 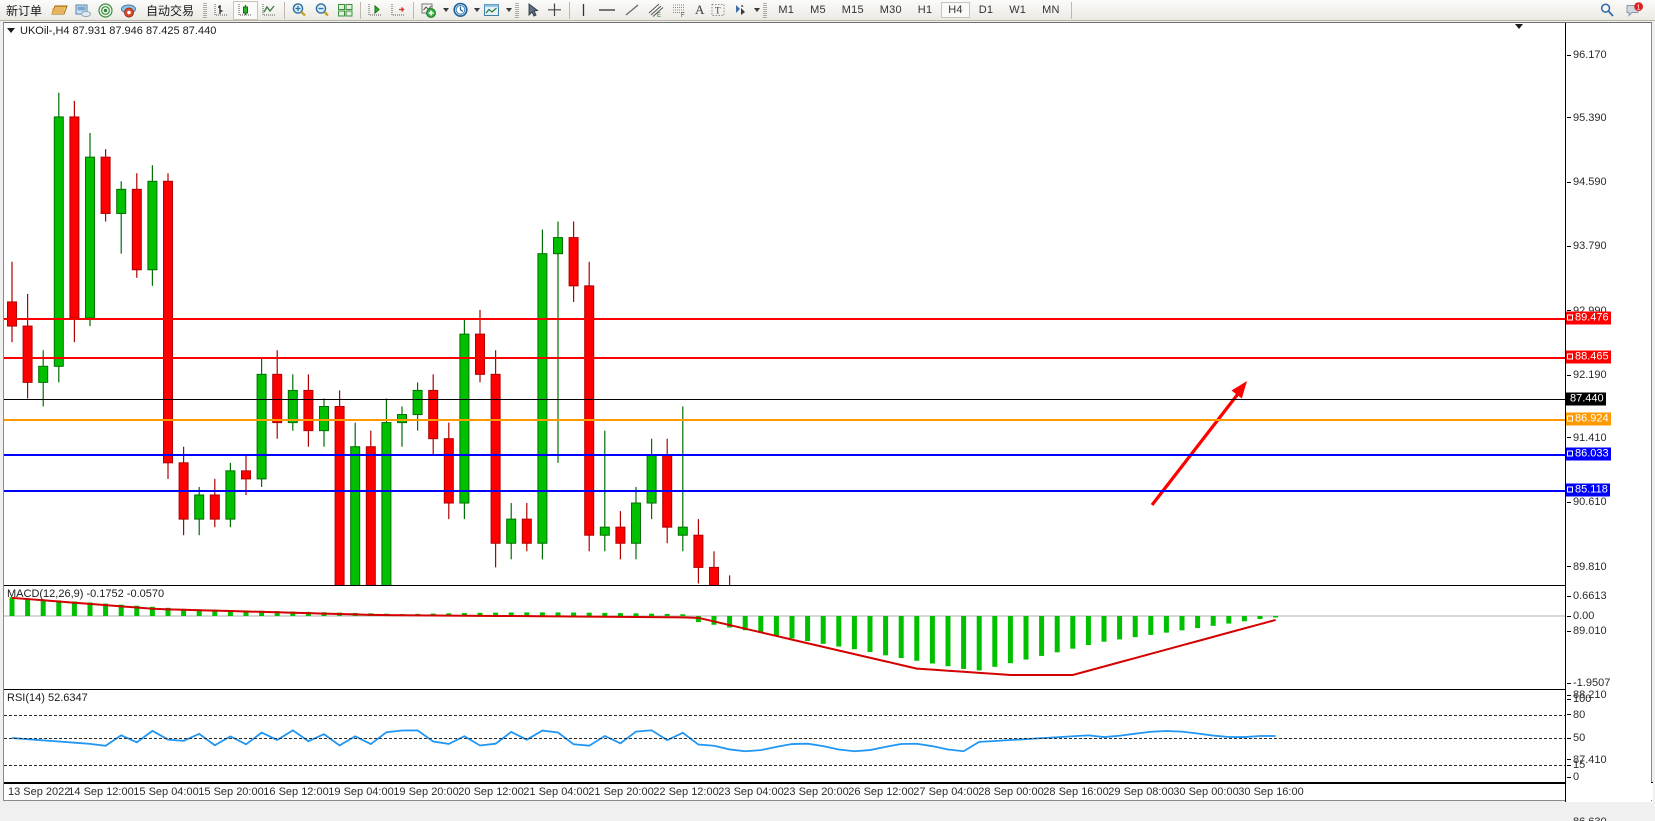 I want to click on price-tick: 90.610, so click(x=1587, y=502).